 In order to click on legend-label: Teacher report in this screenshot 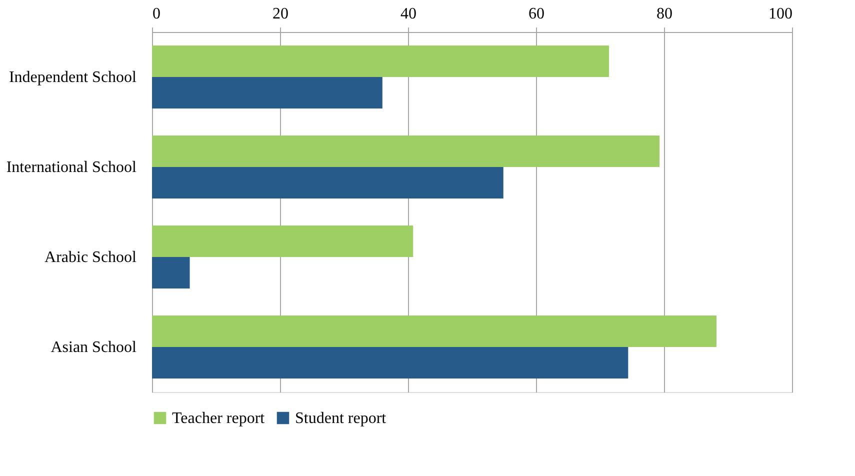, I will do `click(219, 418)`.